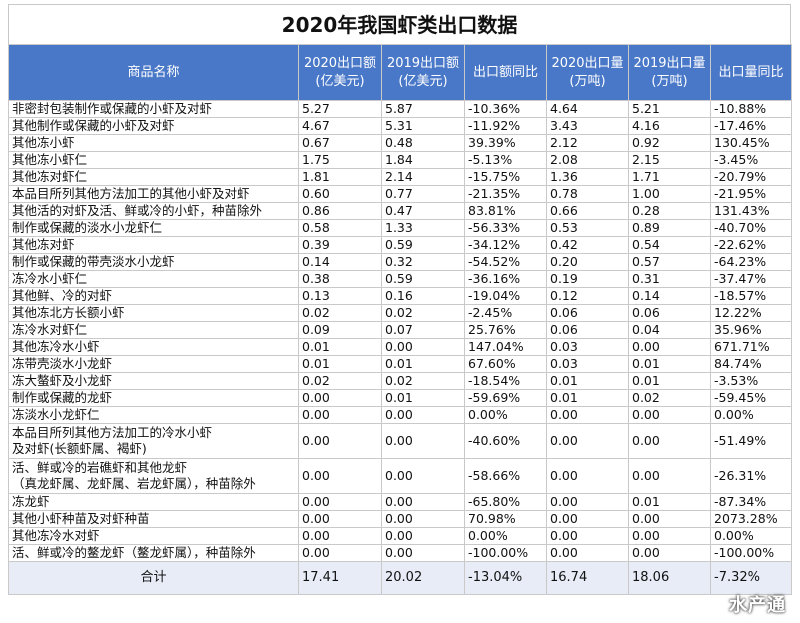  I want to click on cell-value-yoy: -65.80%, so click(505, 502).